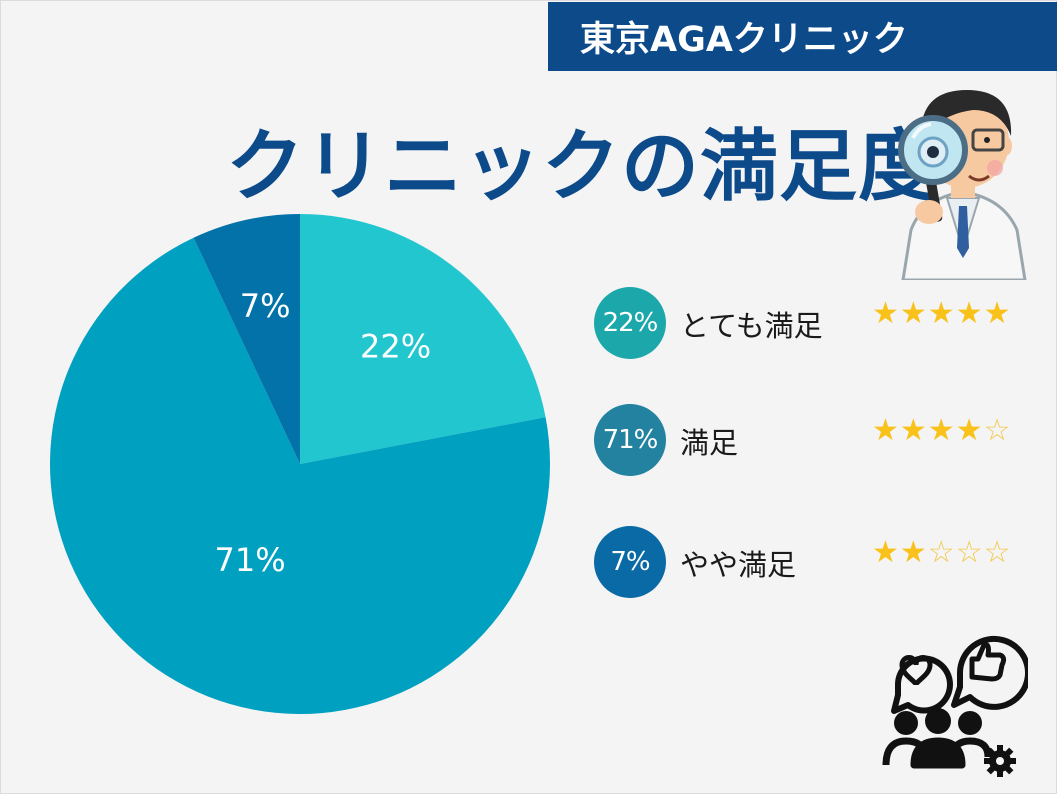  What do you see at coordinates (630, 323) in the screenshot?
I see `legend-badge: 22%` at bounding box center [630, 323].